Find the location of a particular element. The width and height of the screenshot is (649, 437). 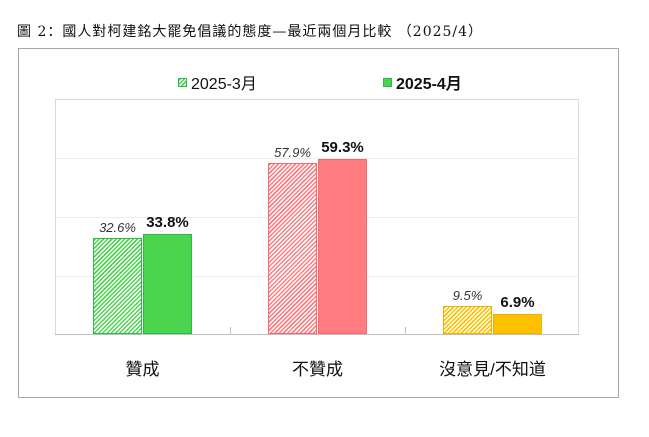

hatched-swatch-icon is located at coordinates (182, 82).